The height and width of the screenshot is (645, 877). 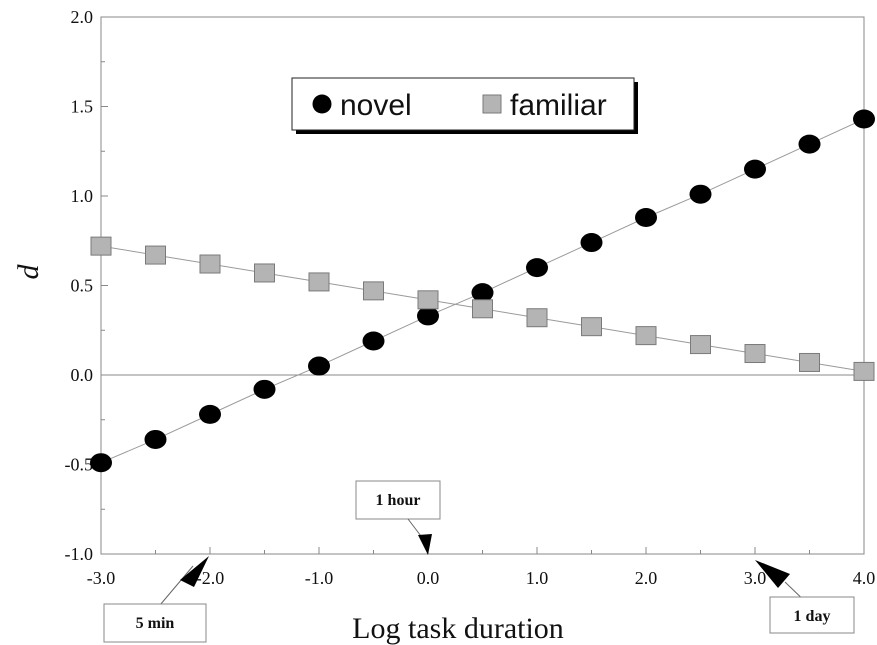 What do you see at coordinates (428, 578) in the screenshot?
I see `x-tick-label: 0.0` at bounding box center [428, 578].